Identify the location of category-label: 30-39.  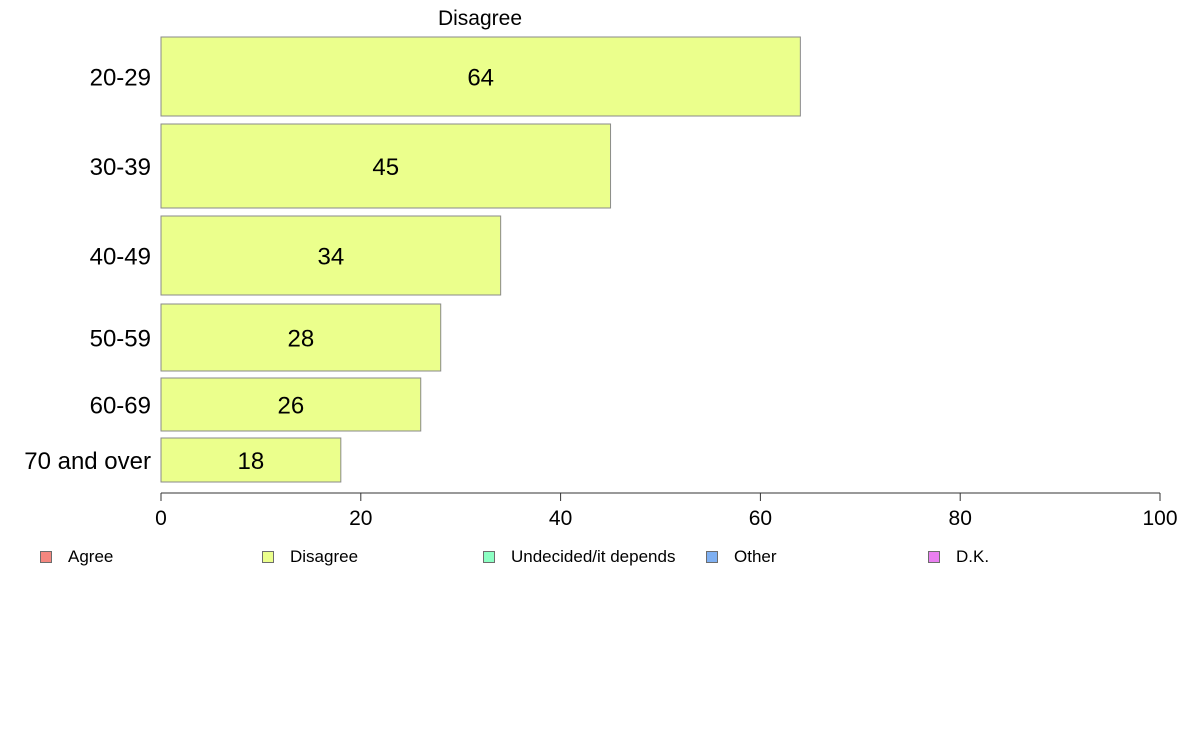
(120, 167).